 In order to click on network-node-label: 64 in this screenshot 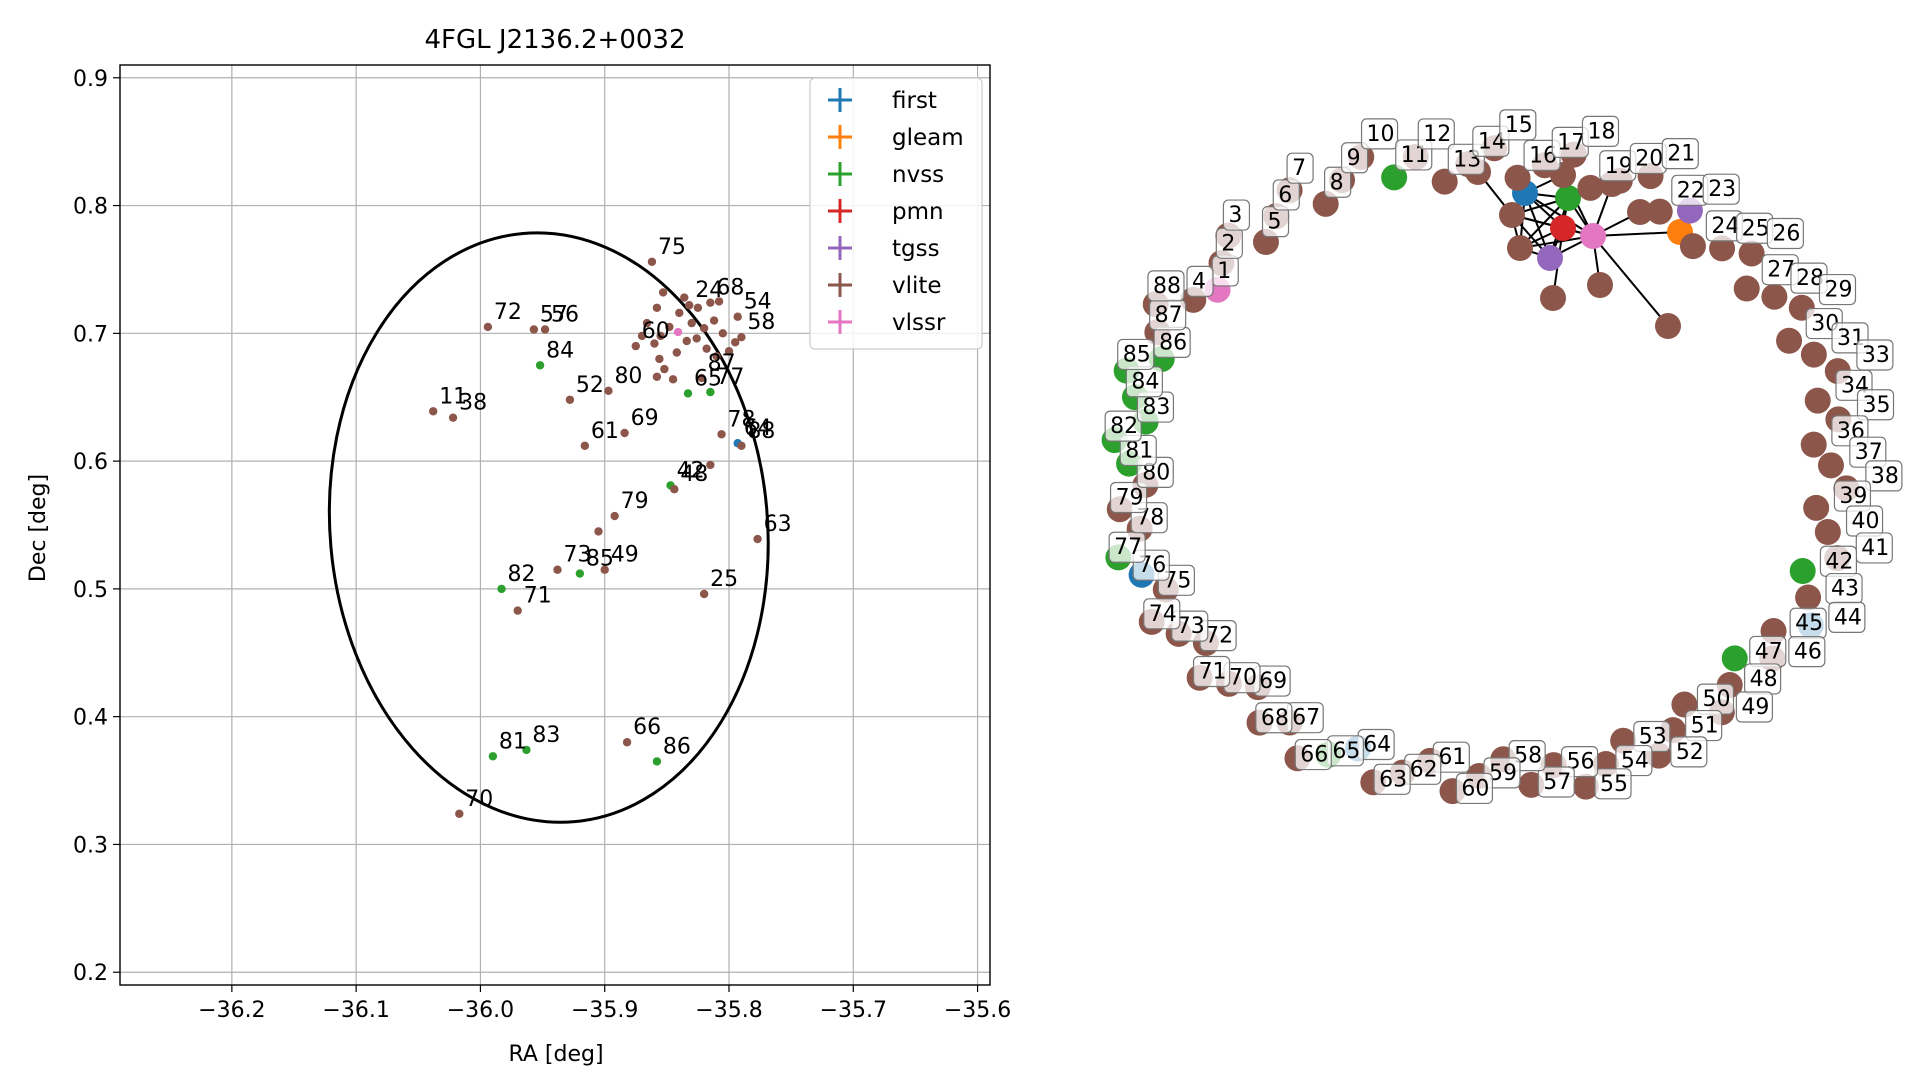, I will do `click(1376, 744)`.